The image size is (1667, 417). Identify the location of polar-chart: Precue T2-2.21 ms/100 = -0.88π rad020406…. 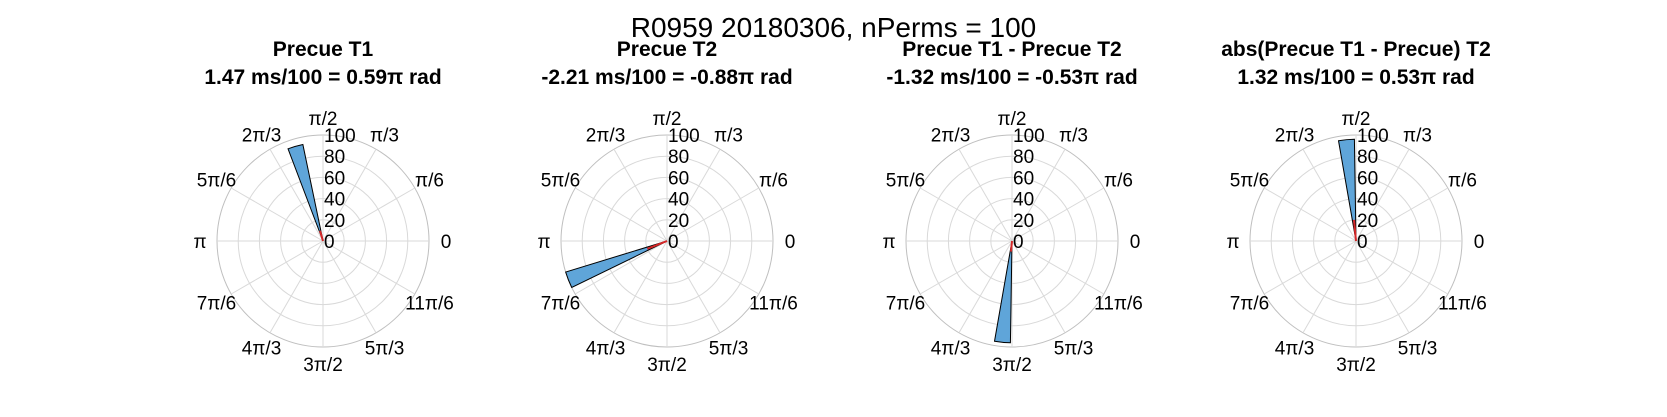
(667, 207).